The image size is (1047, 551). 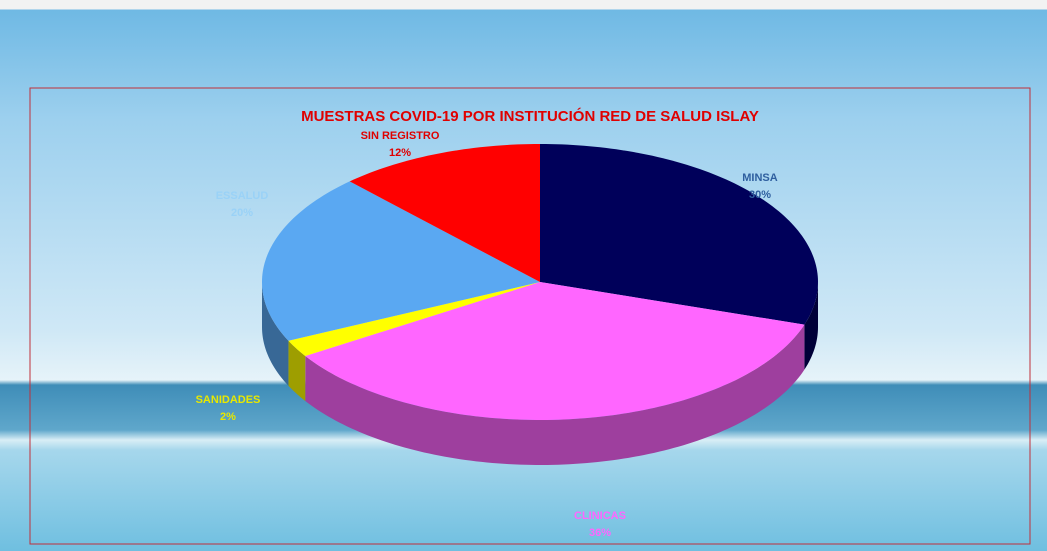 I want to click on data-label-name: SANIDADES, so click(x=228, y=400).